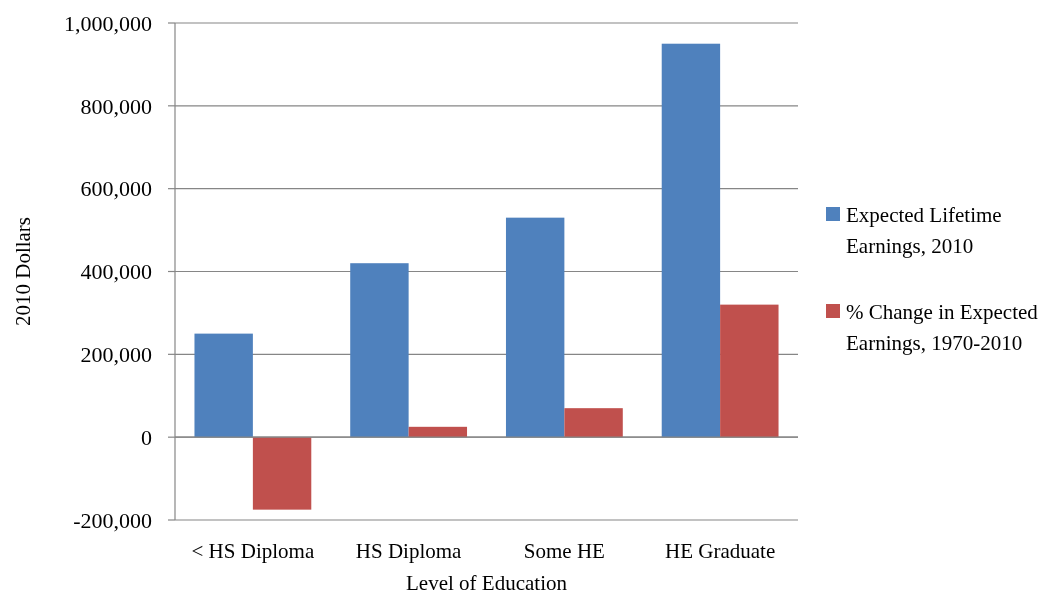  I want to click on y-tick-label: 600,000, so click(116, 189).